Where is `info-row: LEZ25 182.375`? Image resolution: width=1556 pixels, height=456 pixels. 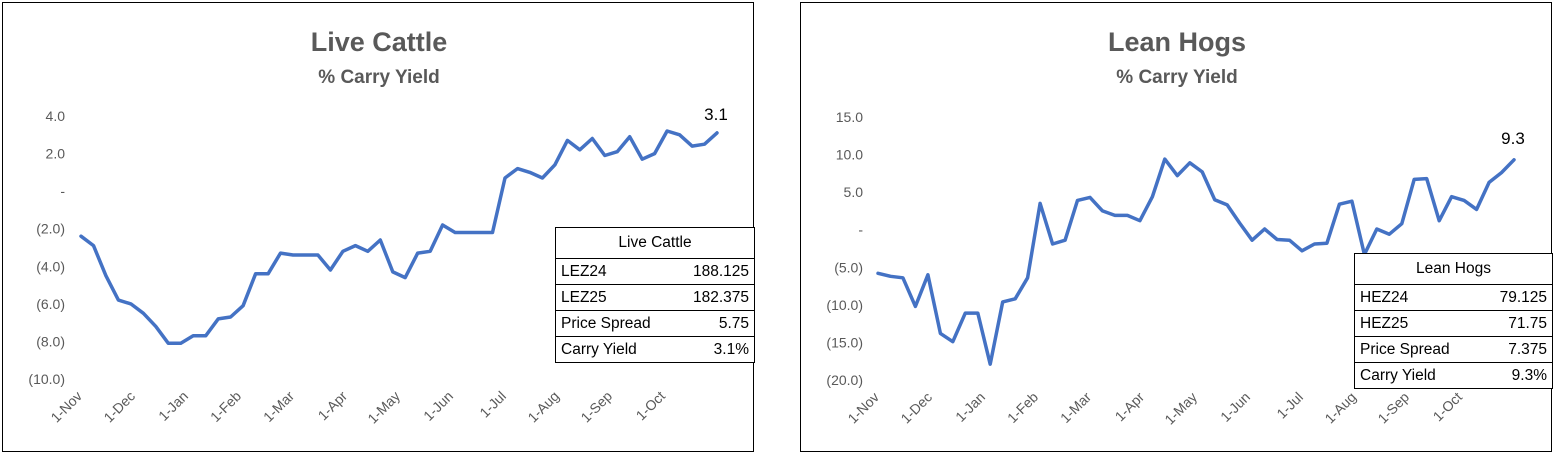 info-row: LEZ25 182.375 is located at coordinates (655, 297).